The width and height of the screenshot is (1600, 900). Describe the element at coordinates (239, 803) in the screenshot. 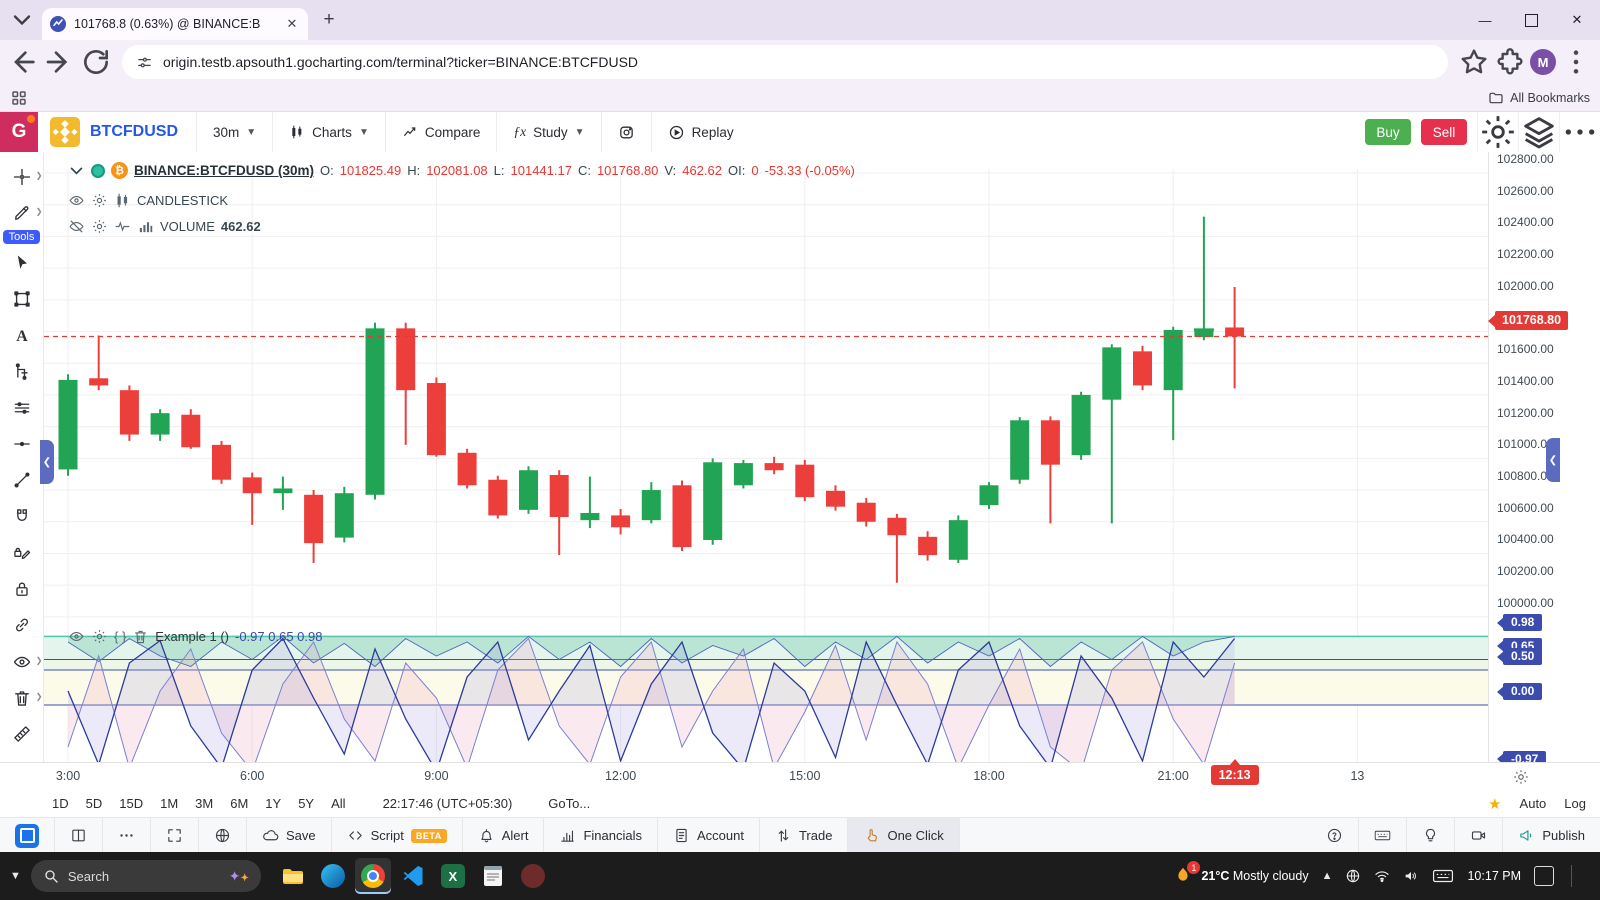

I see `range-6m: 6M` at that location.